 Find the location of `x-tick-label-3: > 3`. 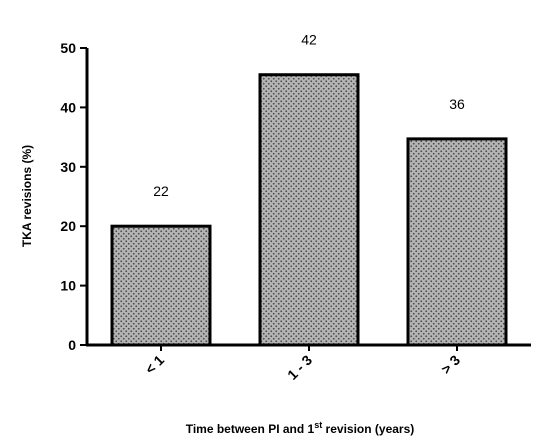

x-tick-label-3: > 3 is located at coordinates (451, 365).